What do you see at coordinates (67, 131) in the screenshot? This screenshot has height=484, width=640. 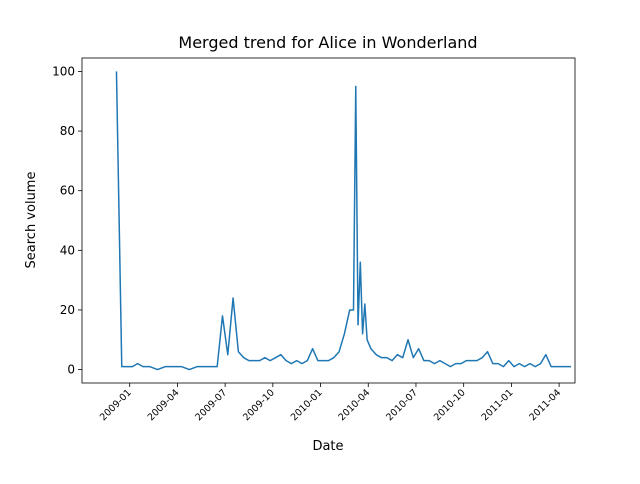 I see `y-tick-label: 80` at bounding box center [67, 131].